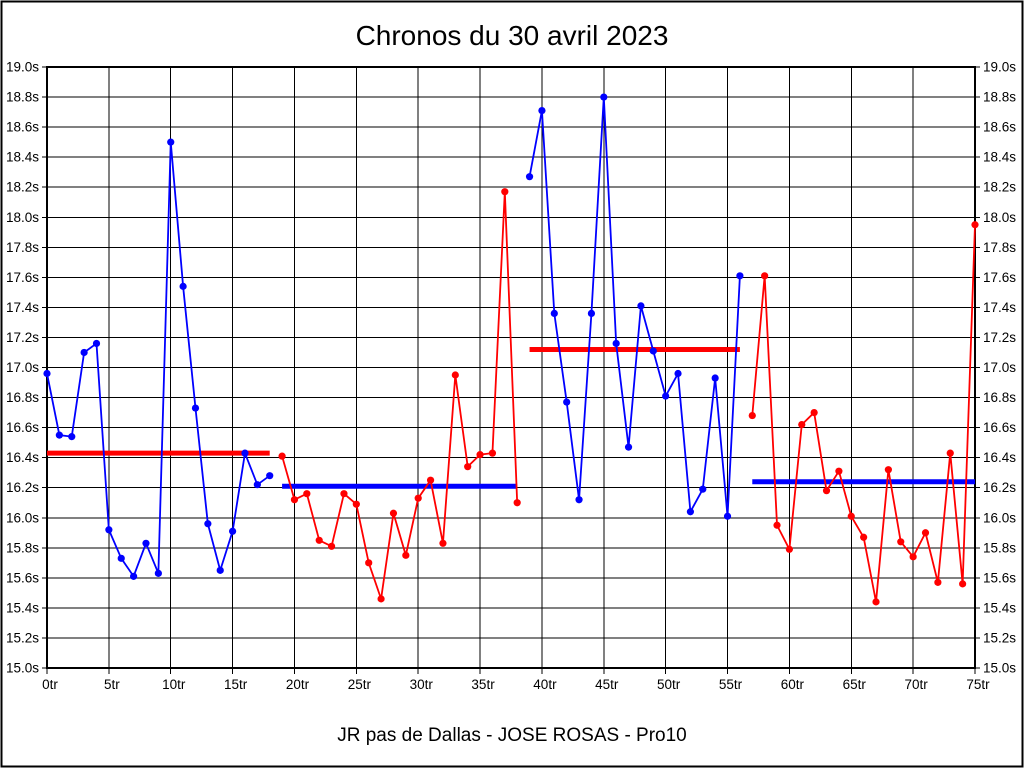 This screenshot has height=768, width=1024. I want to click on y-axis-label-right: 17.0s, so click(999, 367).